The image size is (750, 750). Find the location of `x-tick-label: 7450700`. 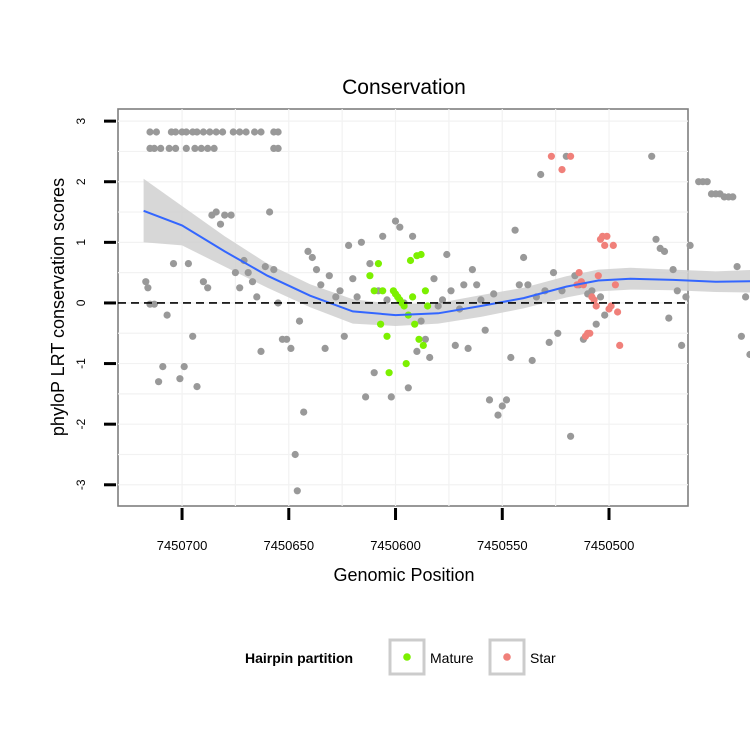

x-tick-label: 7450700 is located at coordinates (182, 545).